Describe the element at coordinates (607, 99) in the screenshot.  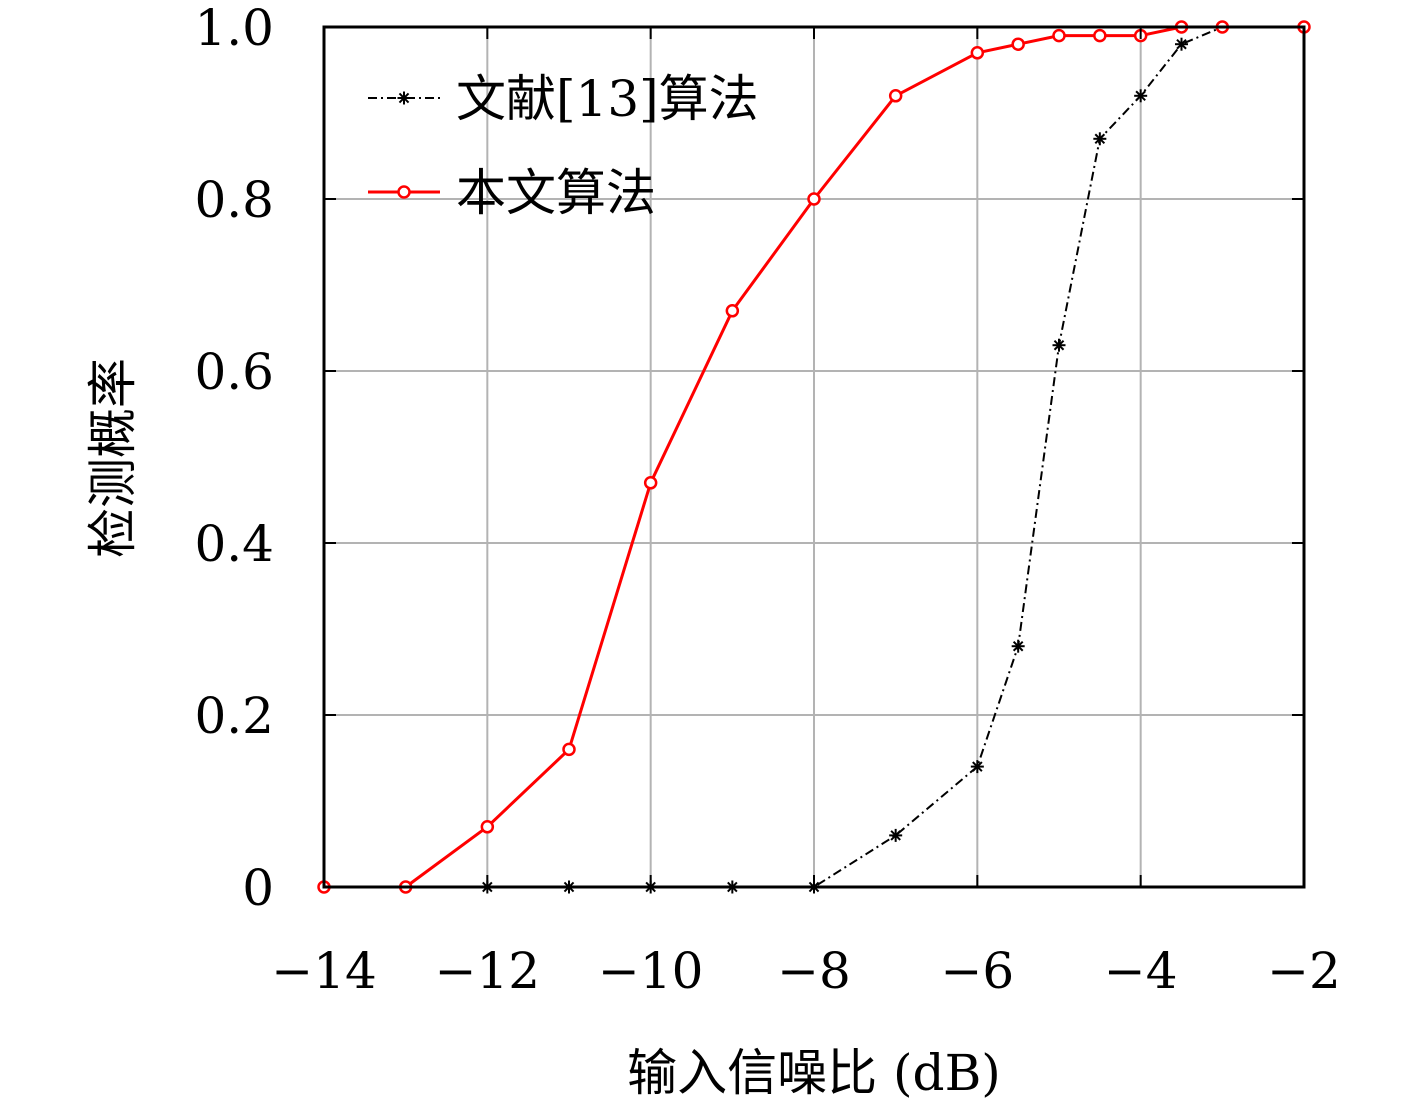
I see `legend-label-ref13: 文献[13]算法` at that location.